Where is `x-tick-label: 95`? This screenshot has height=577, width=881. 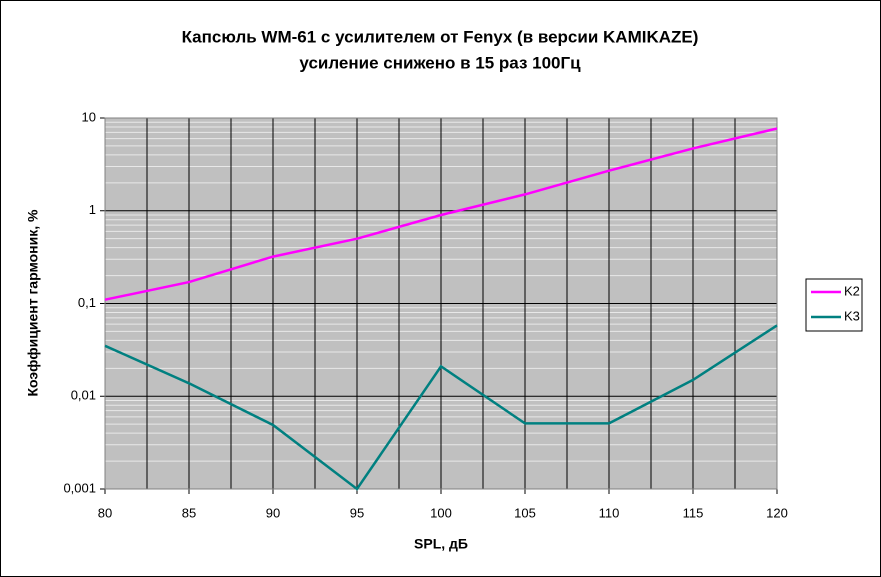 x-tick-label: 95 is located at coordinates (357, 512).